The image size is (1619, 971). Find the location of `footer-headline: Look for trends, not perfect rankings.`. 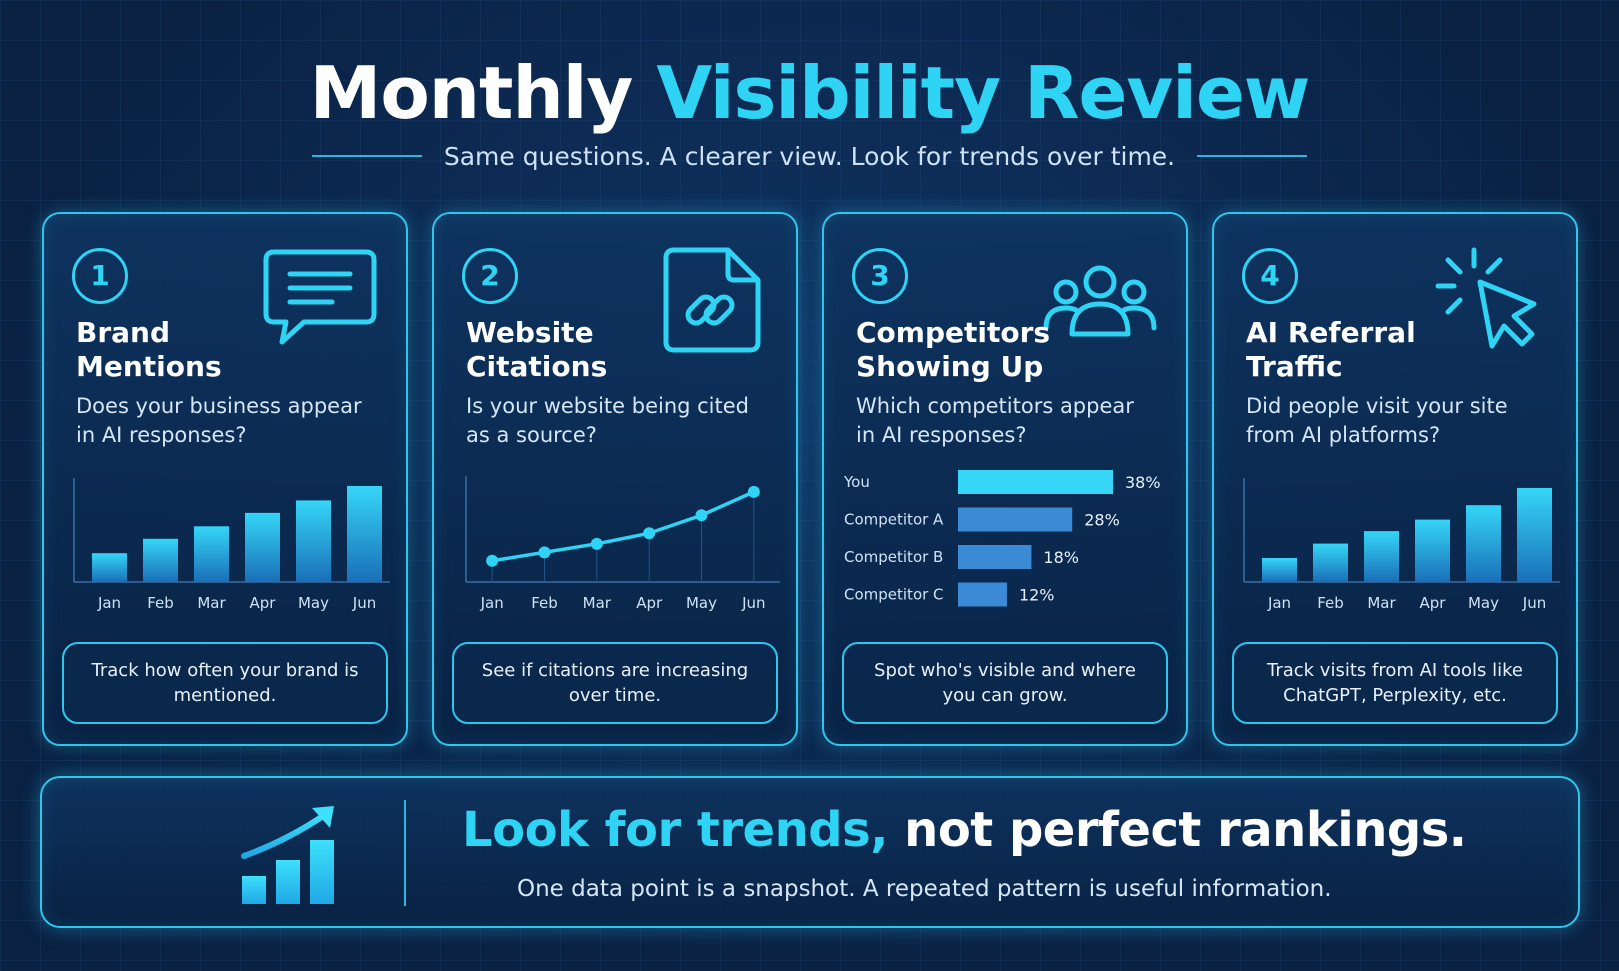

footer-headline: Look for trends, not perfect rankings. is located at coordinates (964, 830).